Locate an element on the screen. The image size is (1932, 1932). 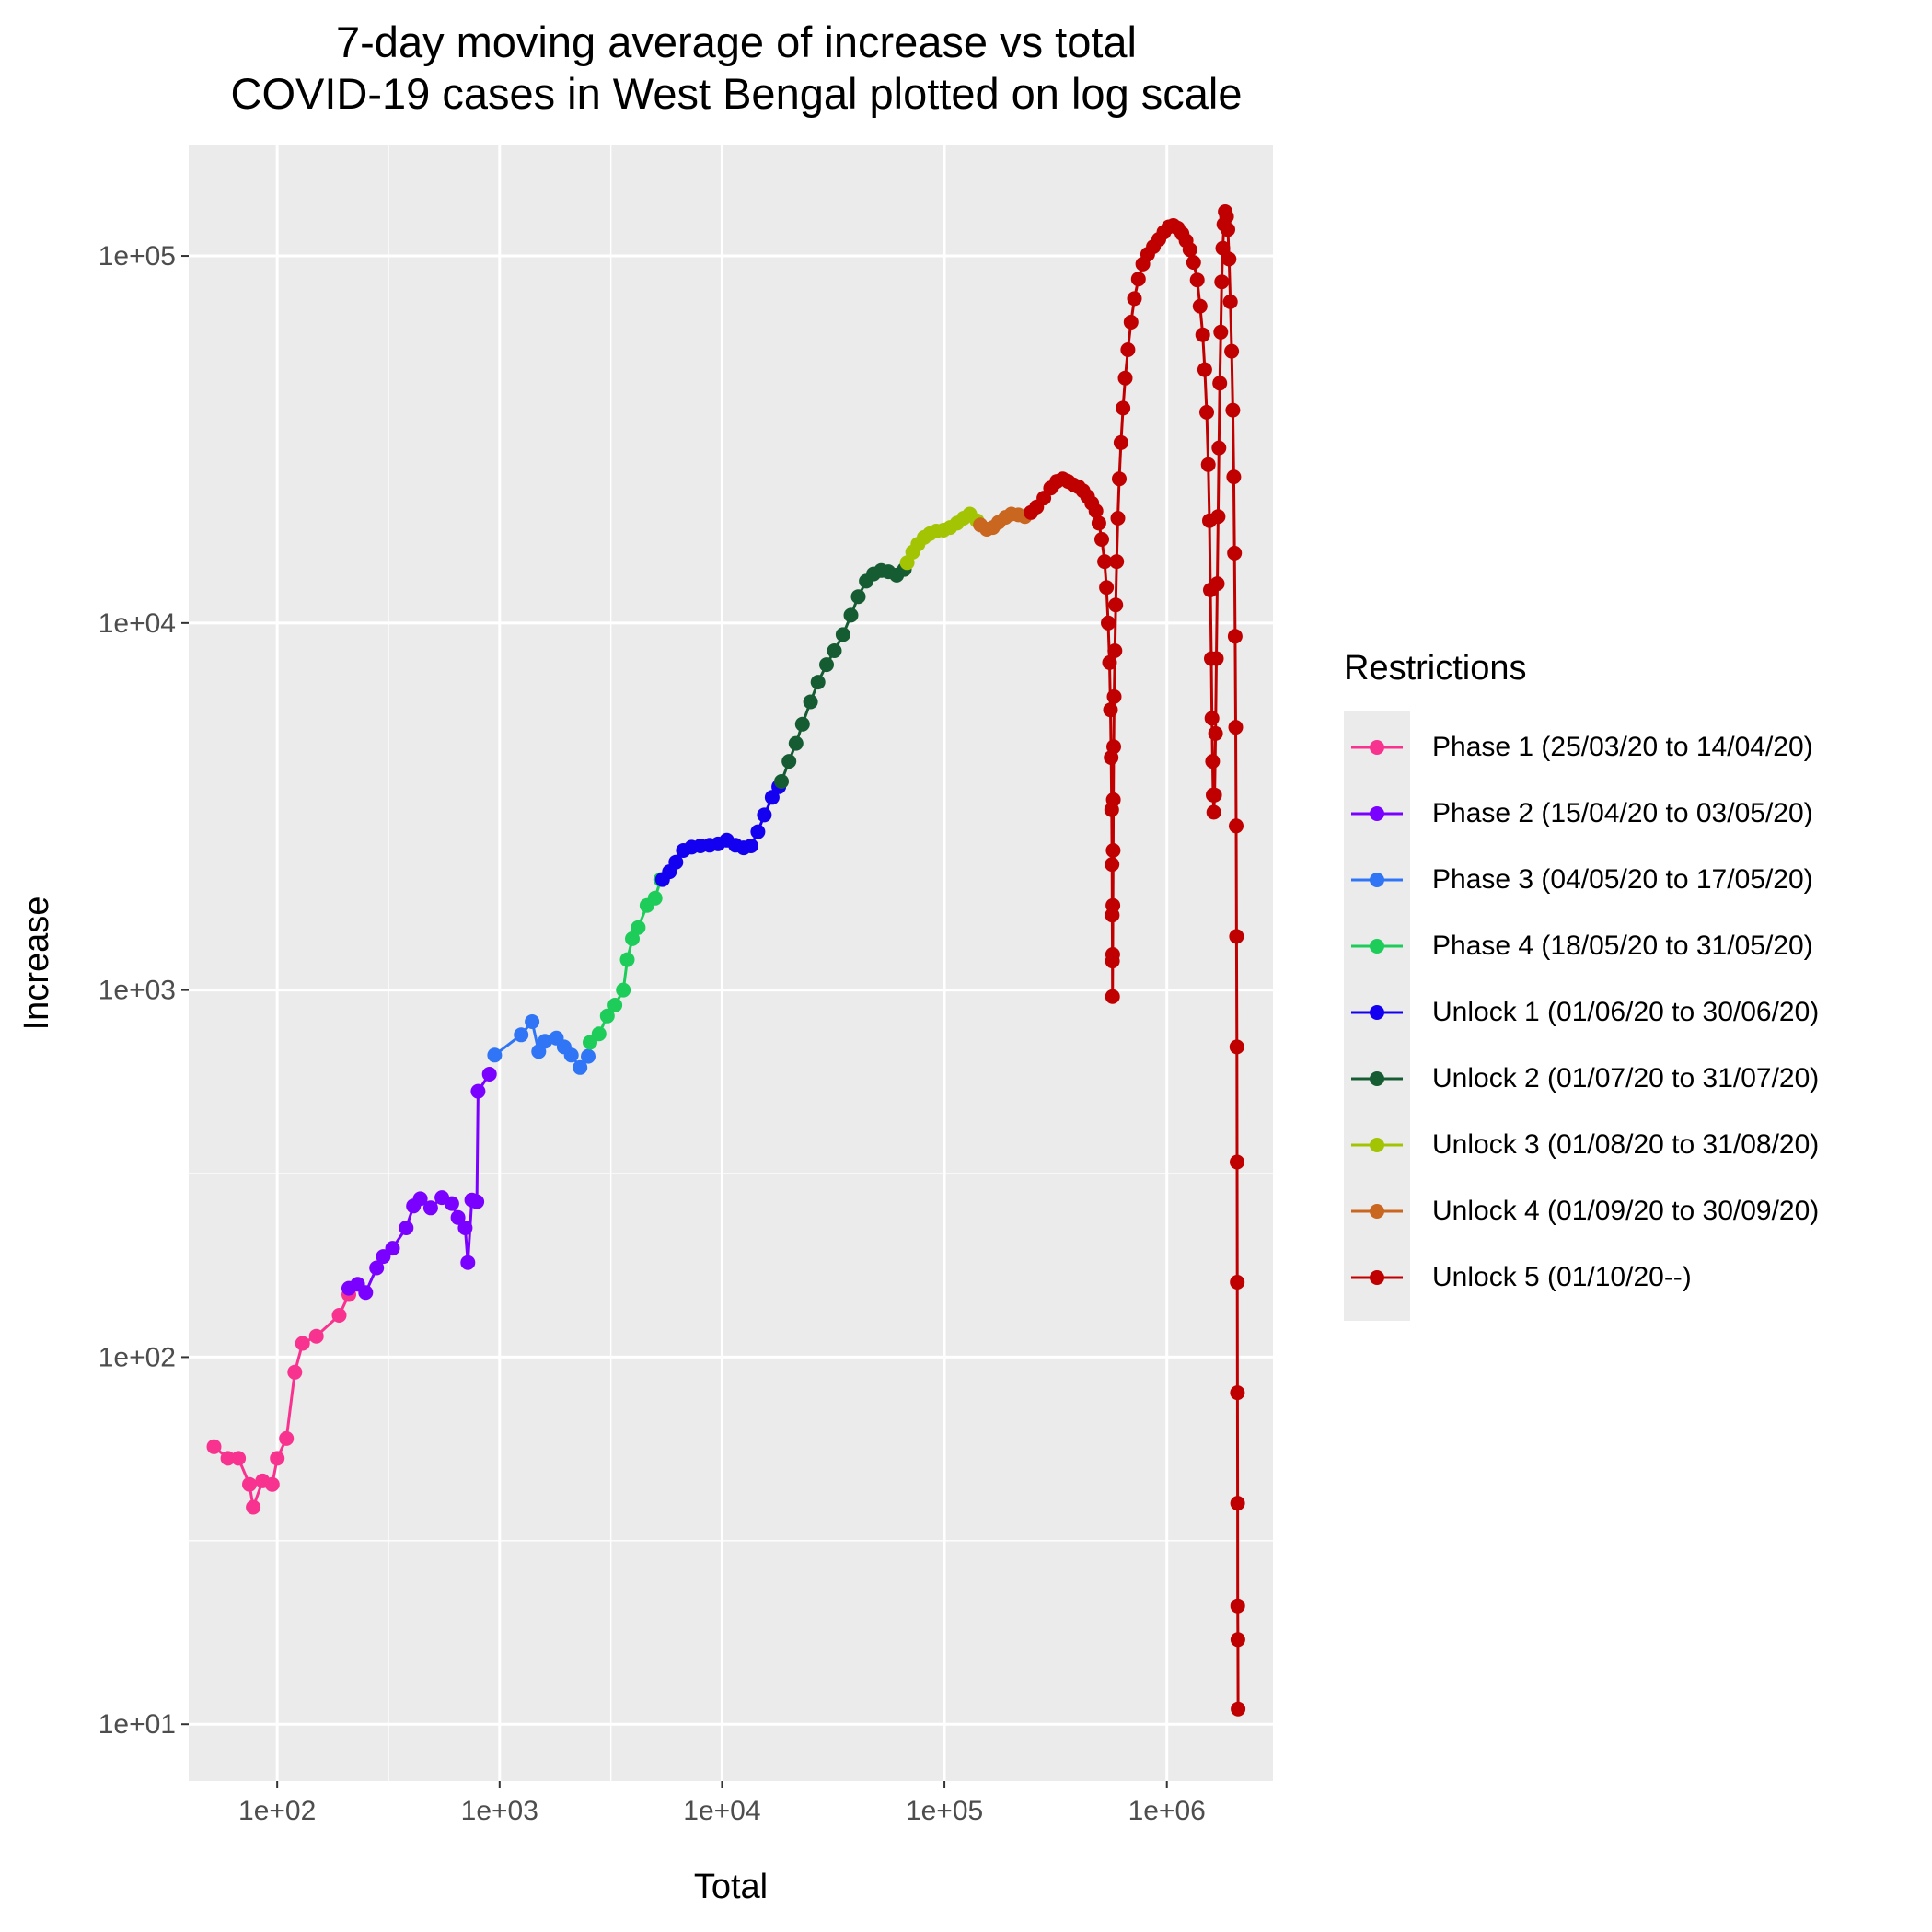
y-tick-label: 1e+01 is located at coordinates (137, 1725).